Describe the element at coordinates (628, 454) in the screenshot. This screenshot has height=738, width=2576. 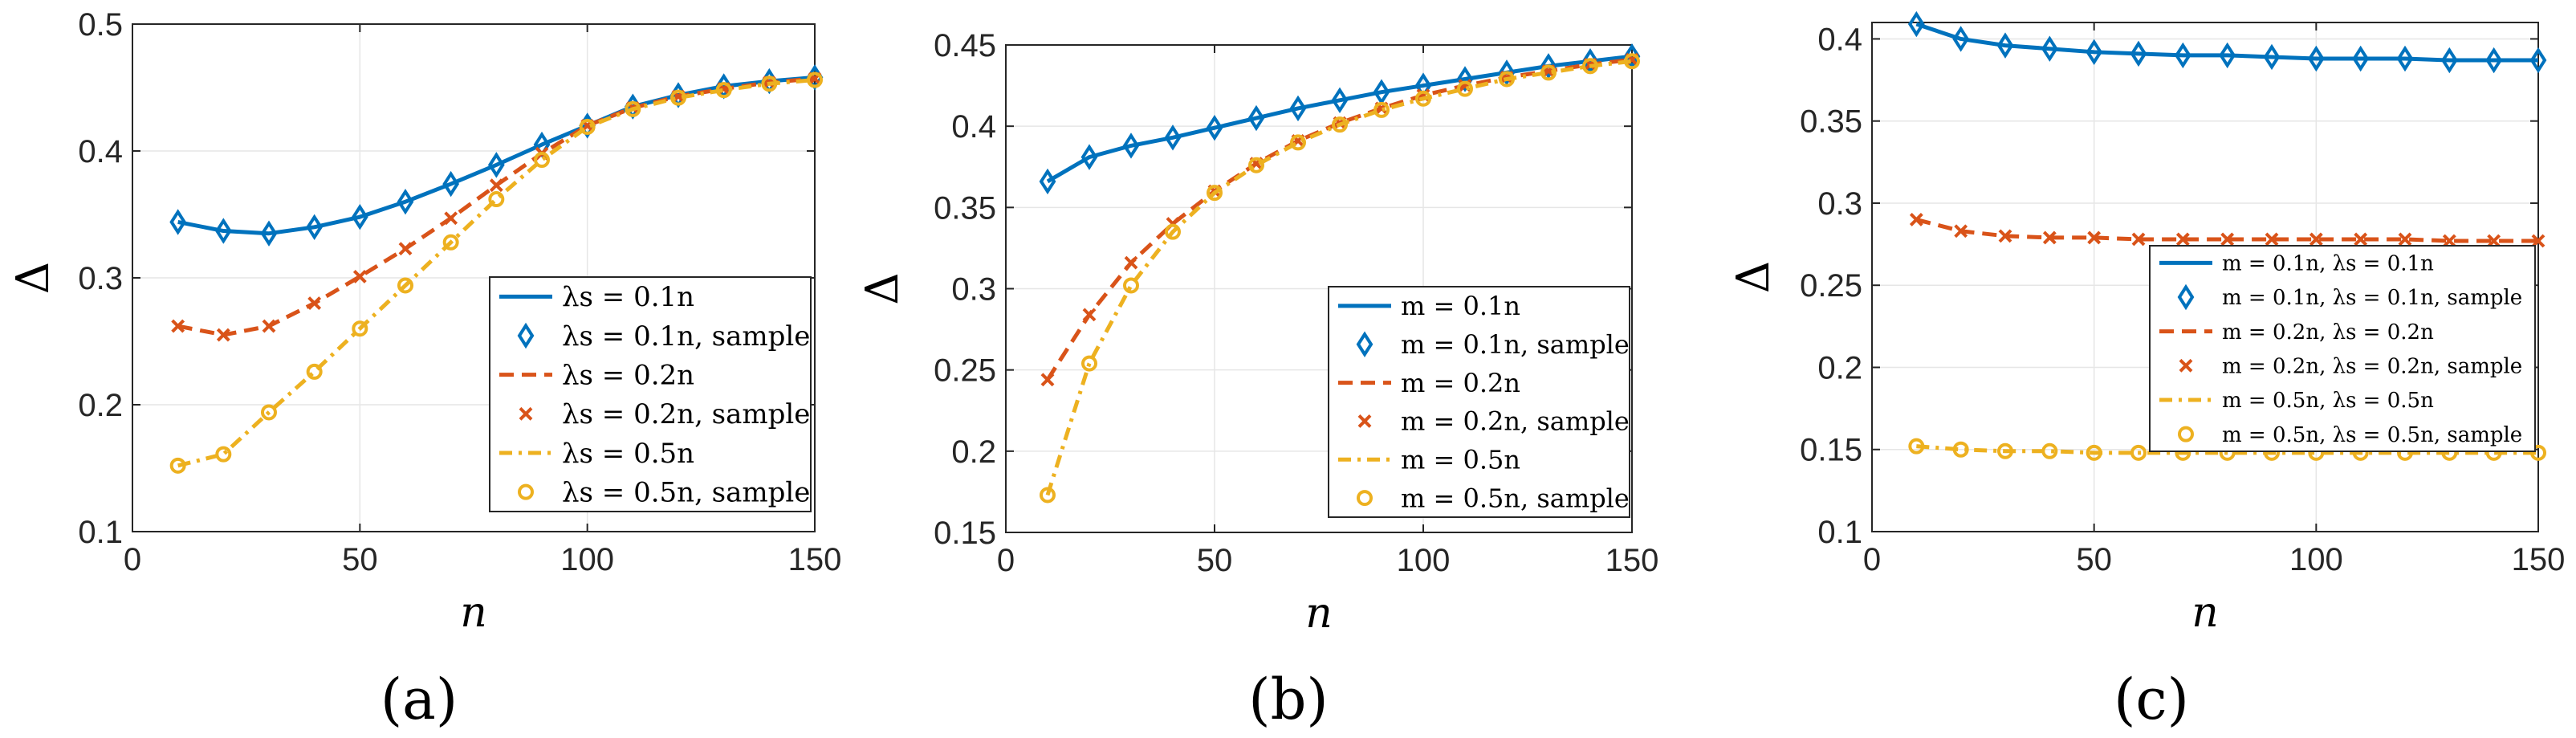
I see `legend-entry-label: λs = 0.5n` at that location.